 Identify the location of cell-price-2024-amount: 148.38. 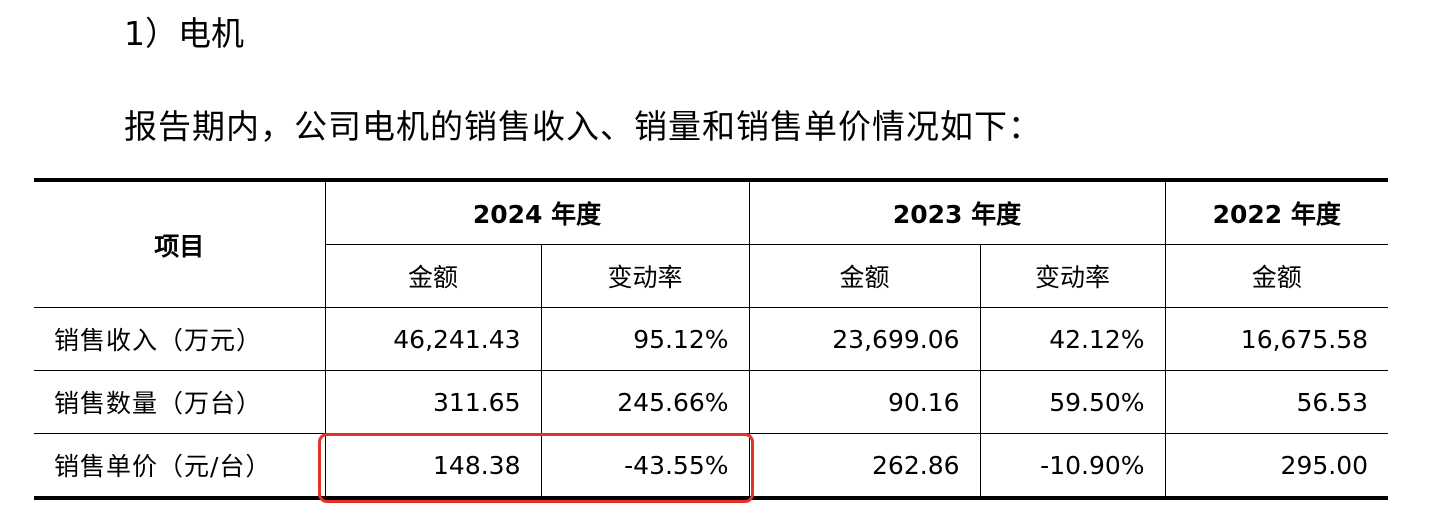
(433, 466).